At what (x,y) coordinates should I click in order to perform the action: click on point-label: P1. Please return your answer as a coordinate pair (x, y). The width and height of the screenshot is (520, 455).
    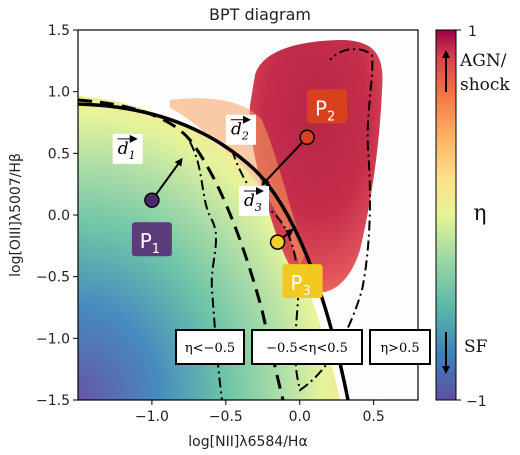
    Looking at the image, I should click on (150, 243).